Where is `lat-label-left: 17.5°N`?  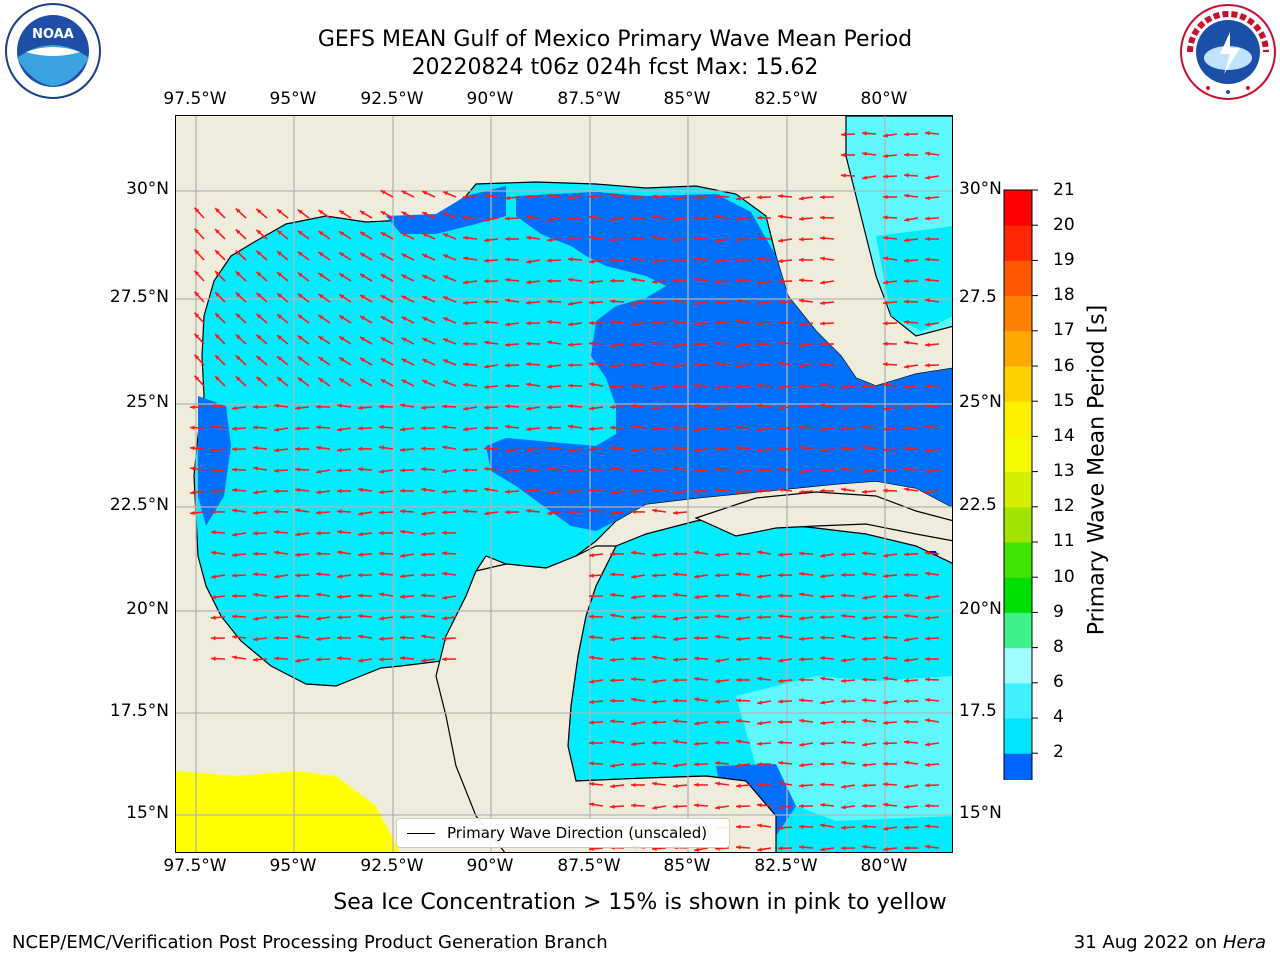
lat-label-left: 17.5°N is located at coordinates (139, 711).